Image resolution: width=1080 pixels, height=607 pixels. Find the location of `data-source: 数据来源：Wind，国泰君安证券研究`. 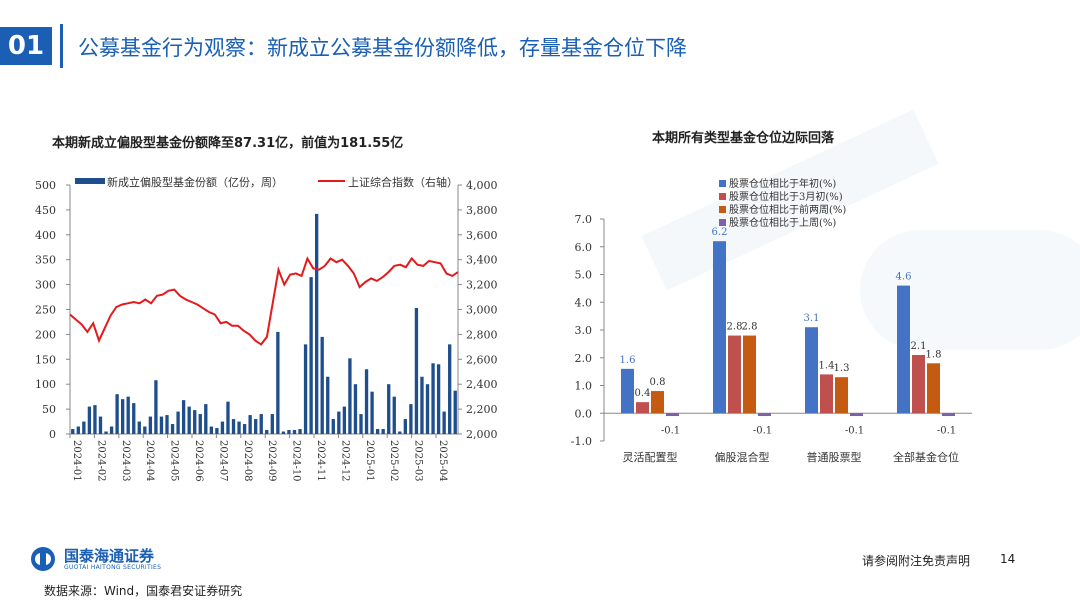

data-source: 数据来源：Wind，国泰君安证券研究 is located at coordinates (143, 591).